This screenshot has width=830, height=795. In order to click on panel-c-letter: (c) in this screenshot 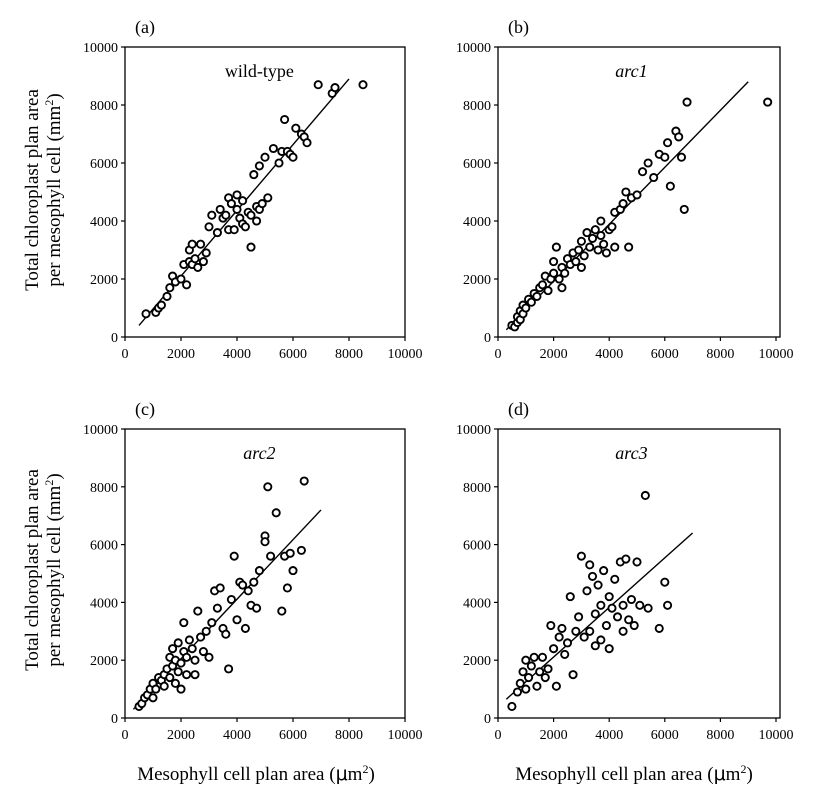, I will do `click(145, 409)`.